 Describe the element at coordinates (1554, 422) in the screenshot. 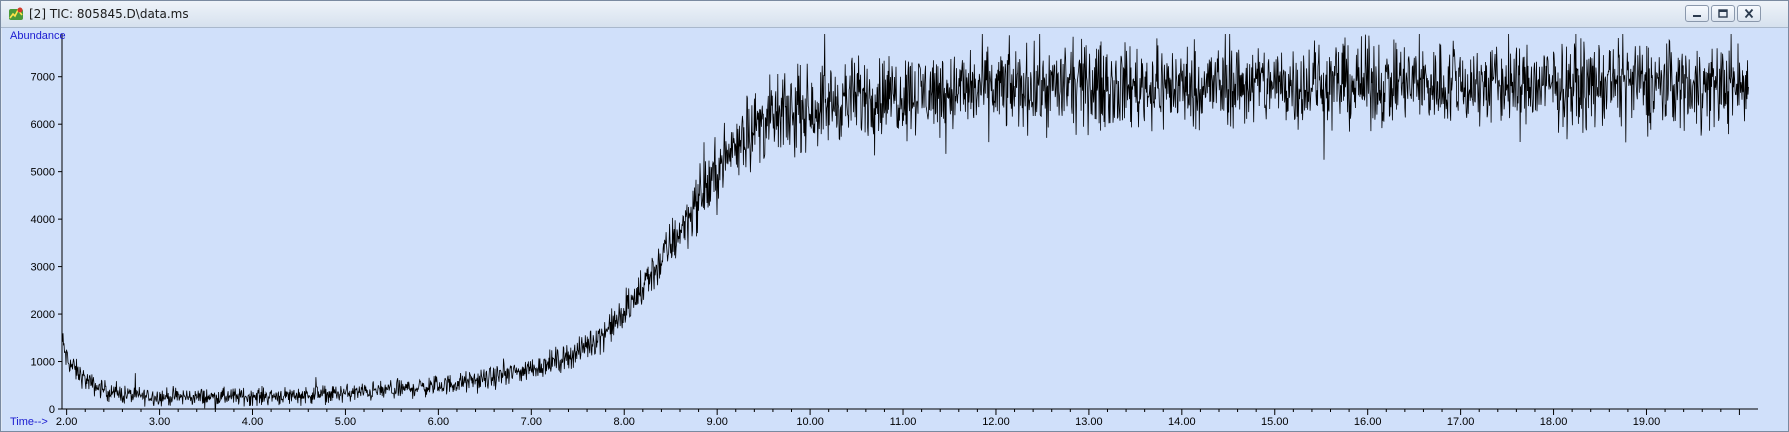

I see `x-tick-label: 18.00` at that location.